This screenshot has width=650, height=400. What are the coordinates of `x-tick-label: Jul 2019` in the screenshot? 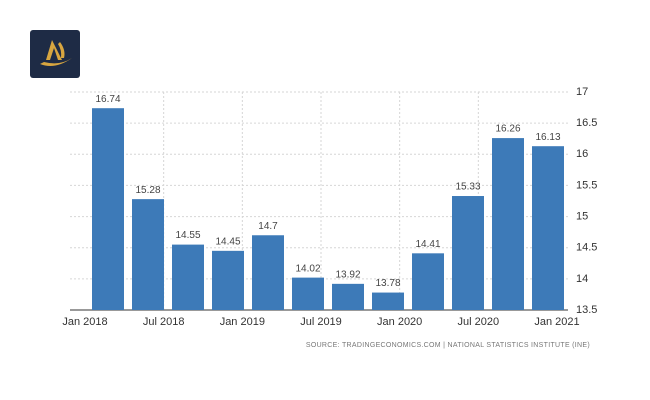 It's located at (321, 322).